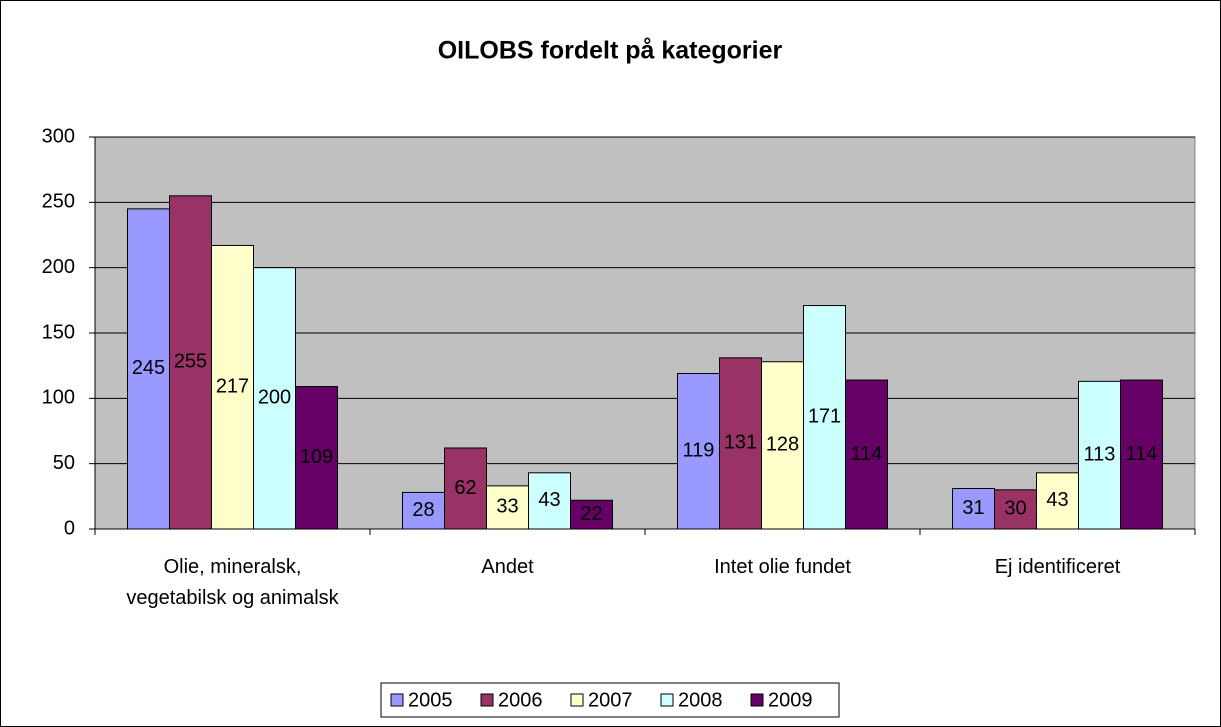 This screenshot has height=727, width=1221. I want to click on y-tick-label: 50, so click(64, 463).